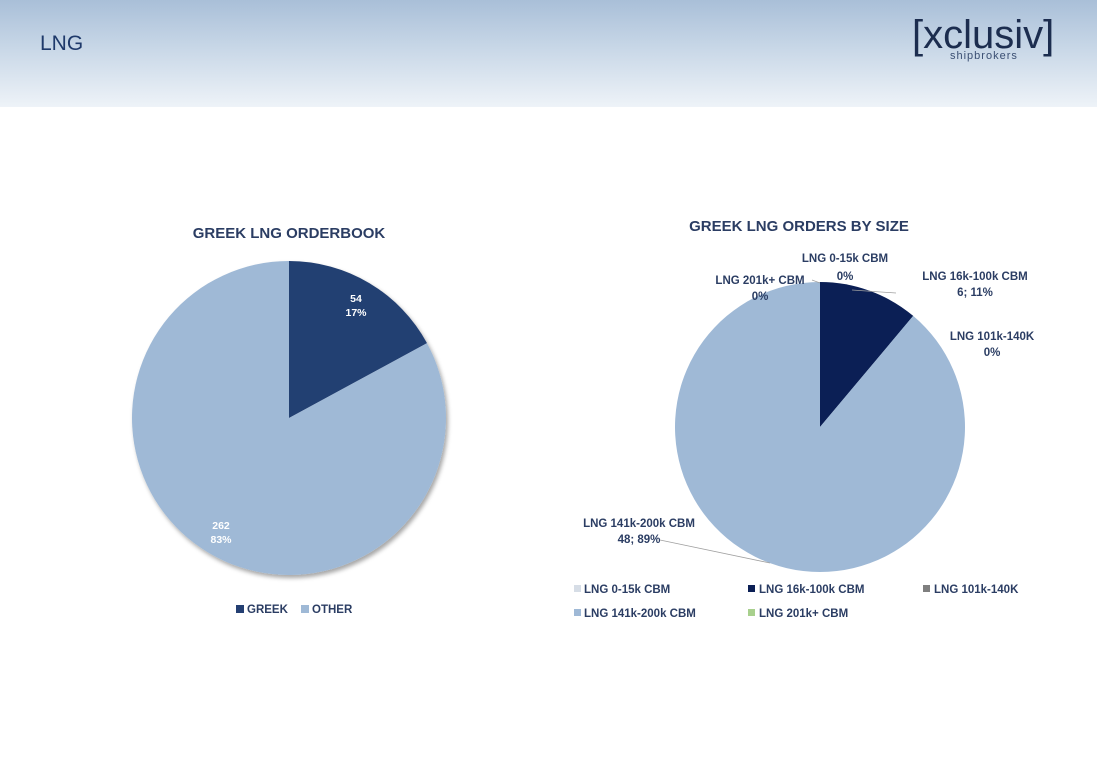 The width and height of the screenshot is (1097, 769). What do you see at coordinates (992, 337) in the screenshot?
I see `chart2-label-101-140k-name: LNG 101k-140K` at bounding box center [992, 337].